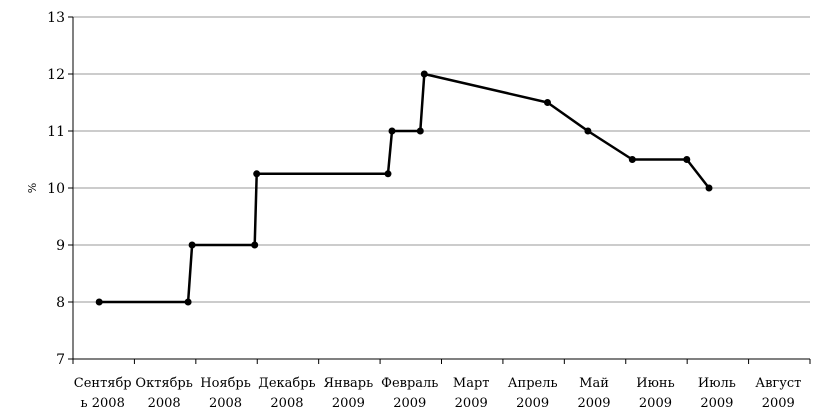 The width and height of the screenshot is (838, 413). What do you see at coordinates (778, 383) in the screenshot?
I see `x-tick-label-month: Август` at bounding box center [778, 383].